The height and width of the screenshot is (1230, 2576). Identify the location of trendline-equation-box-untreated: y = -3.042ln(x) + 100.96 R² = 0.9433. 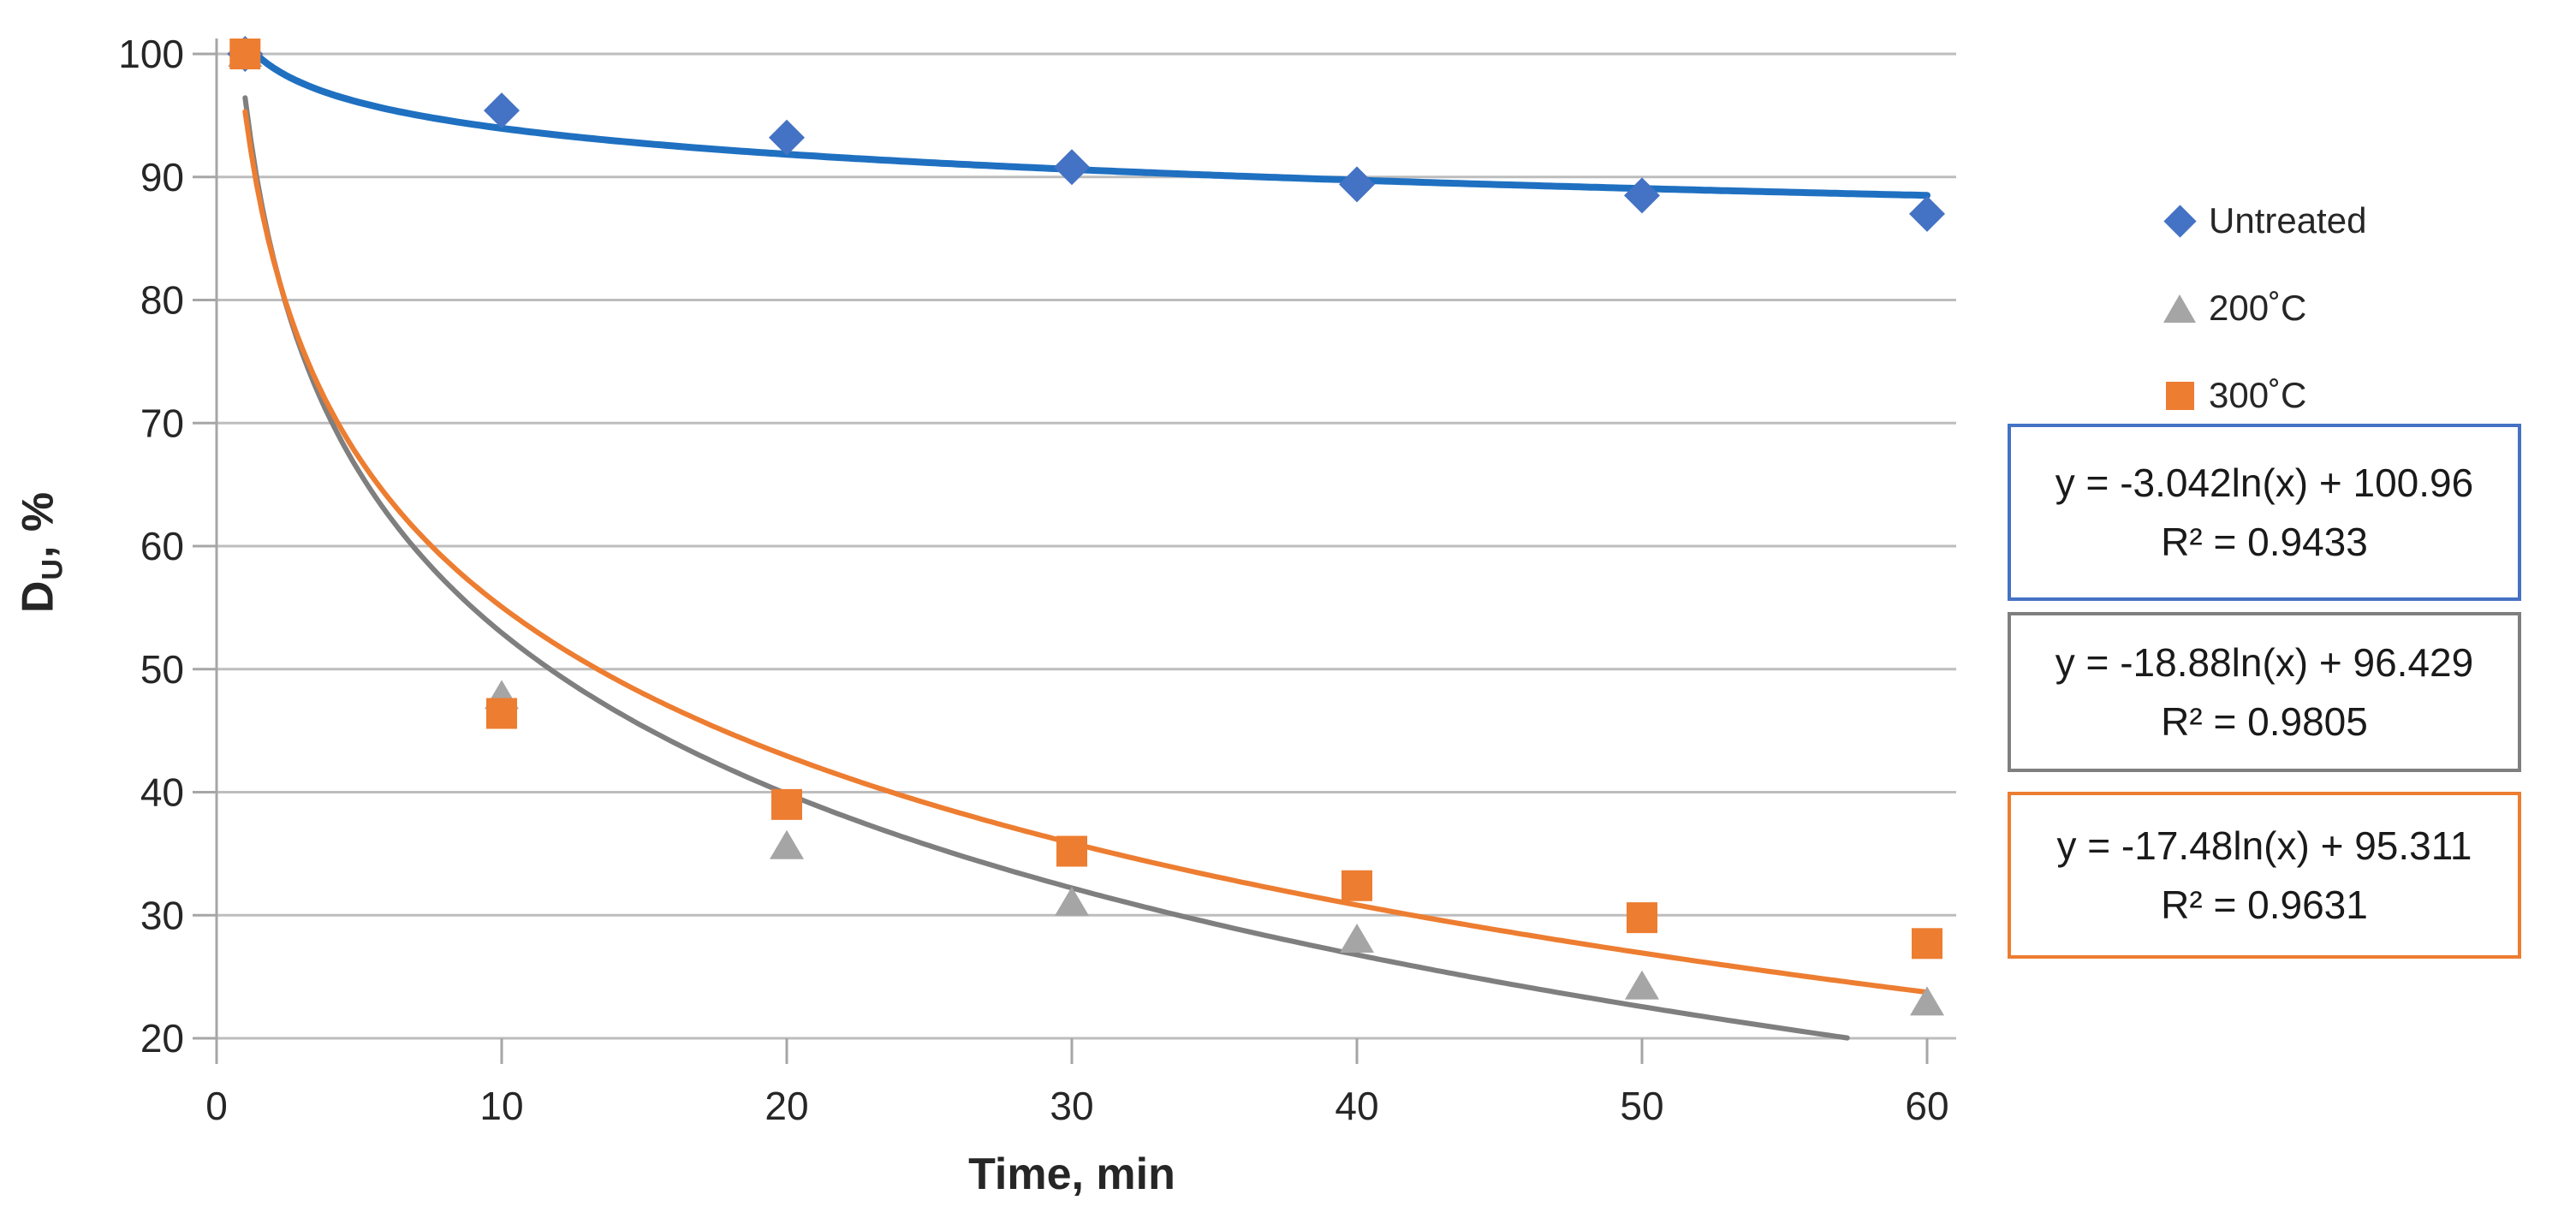
(2264, 512).